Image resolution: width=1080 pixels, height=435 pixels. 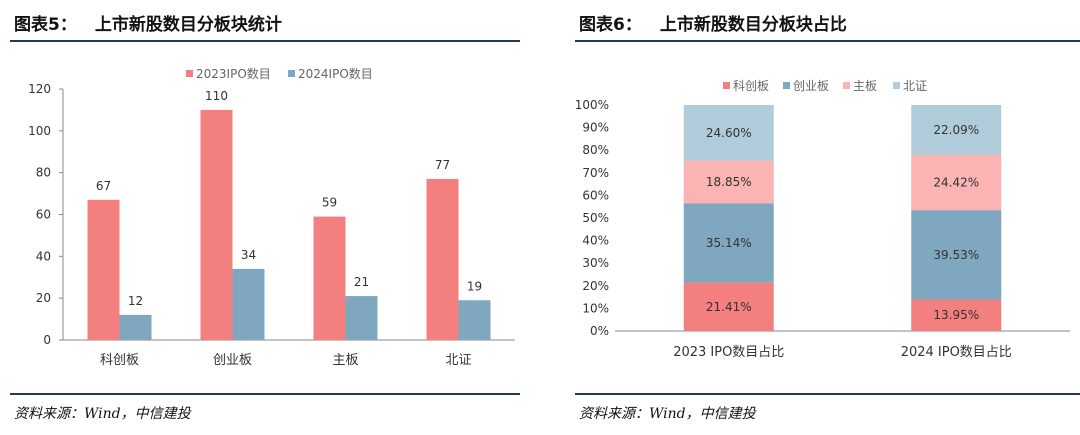 What do you see at coordinates (265, 394) in the screenshot?
I see `figure-5-bottom-rule` at bounding box center [265, 394].